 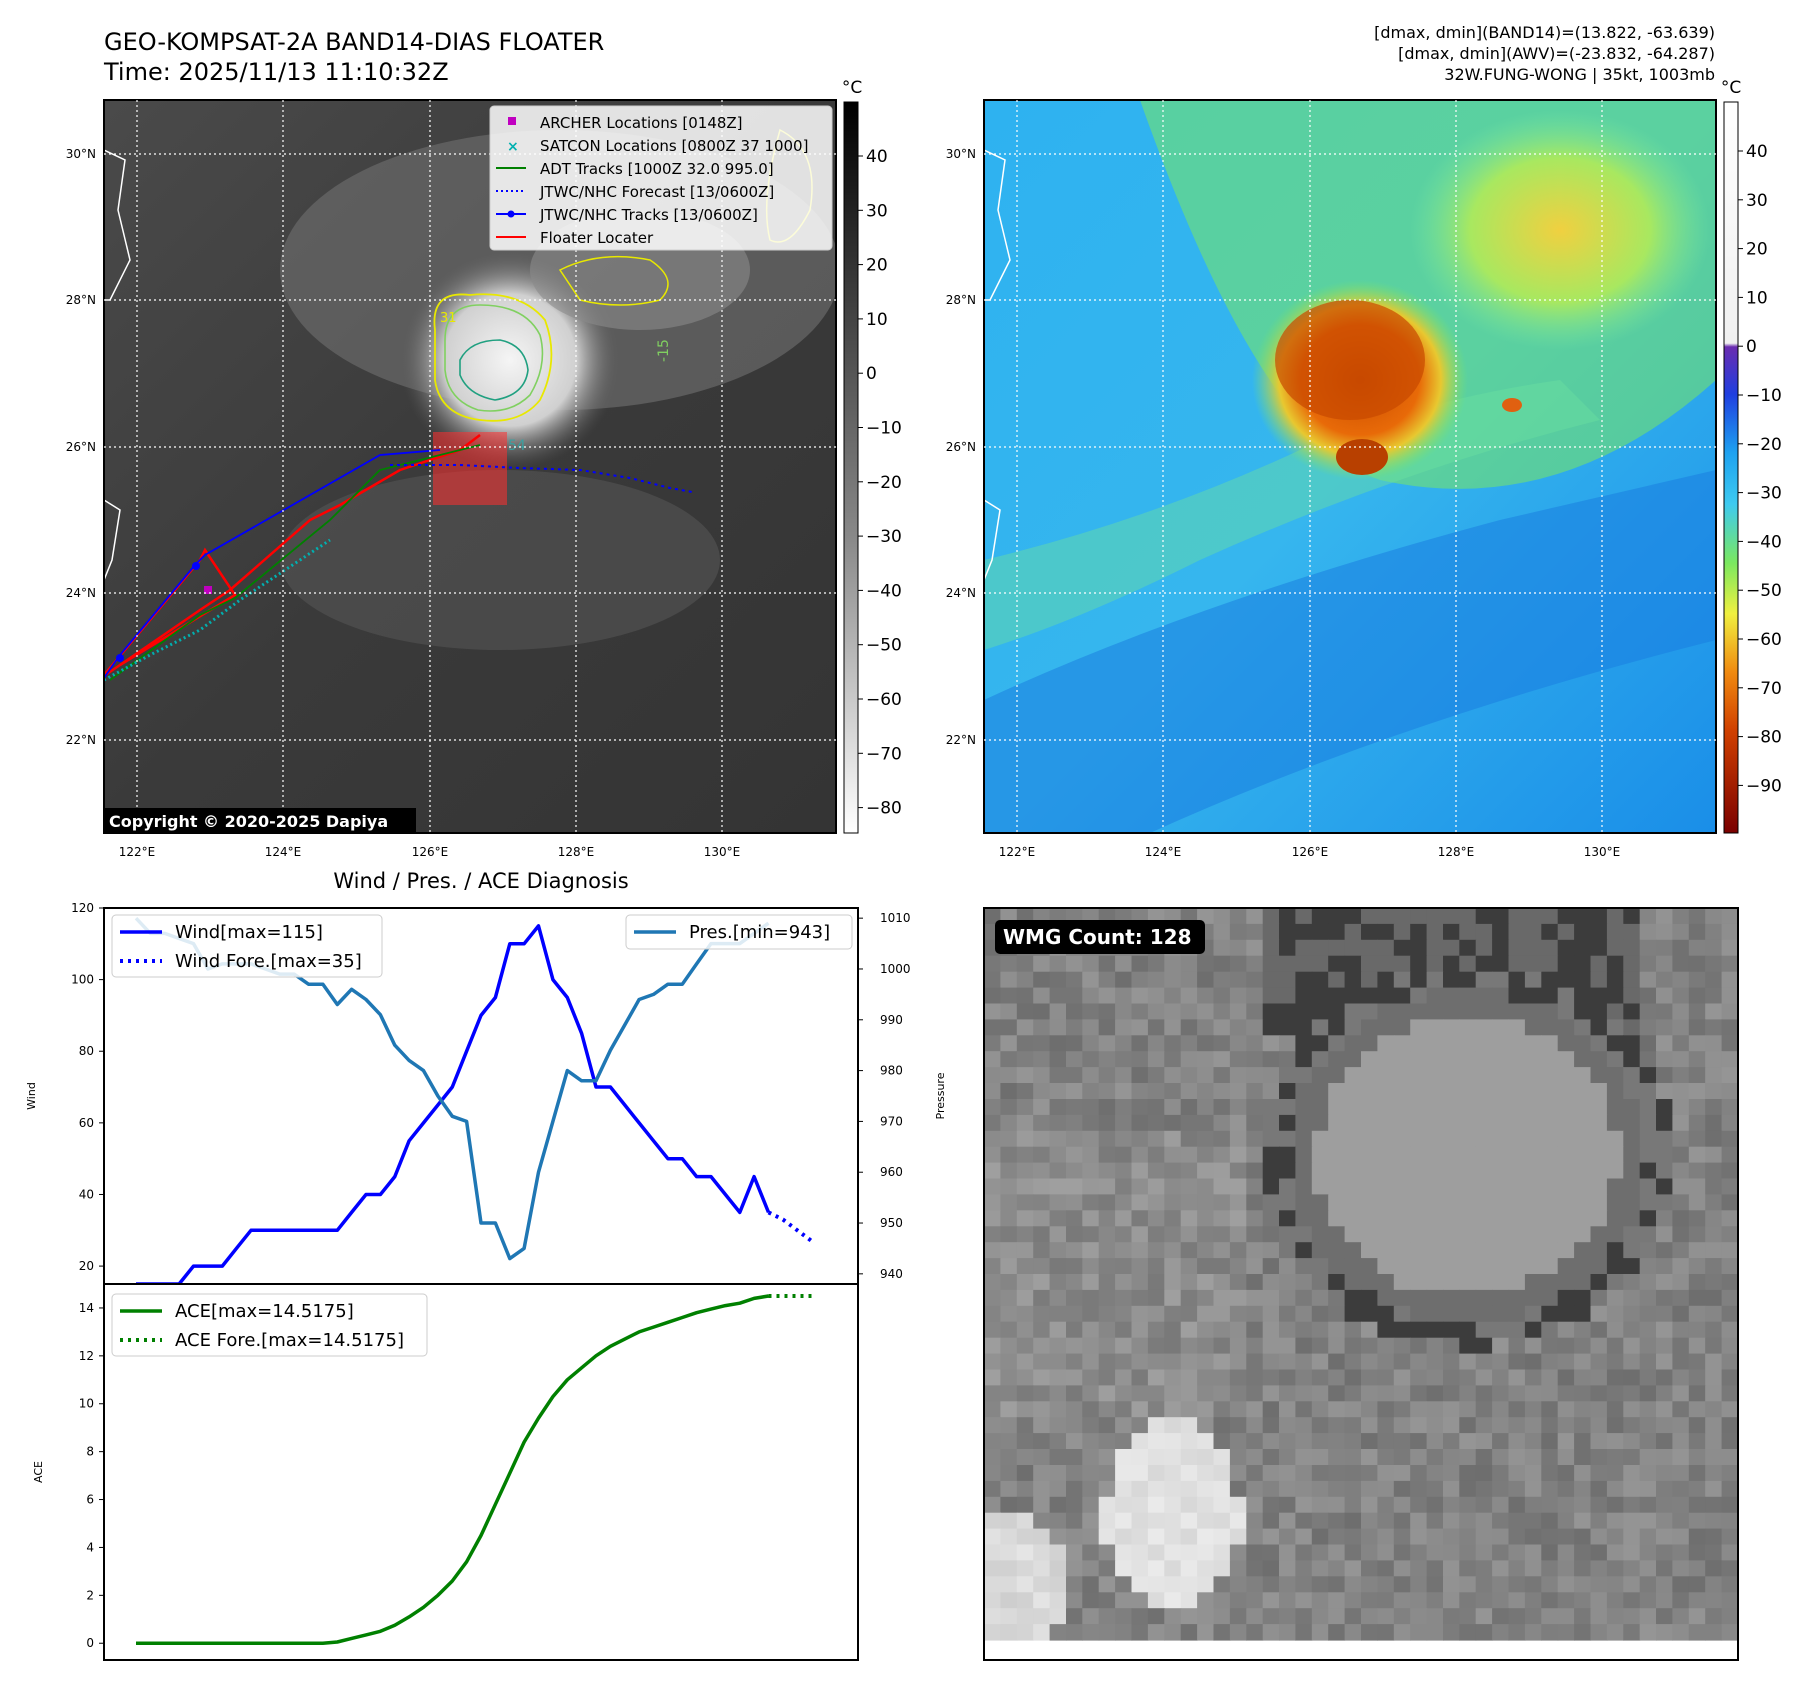 I want to click on y-tick-label: 14, so click(x=86, y=1308).